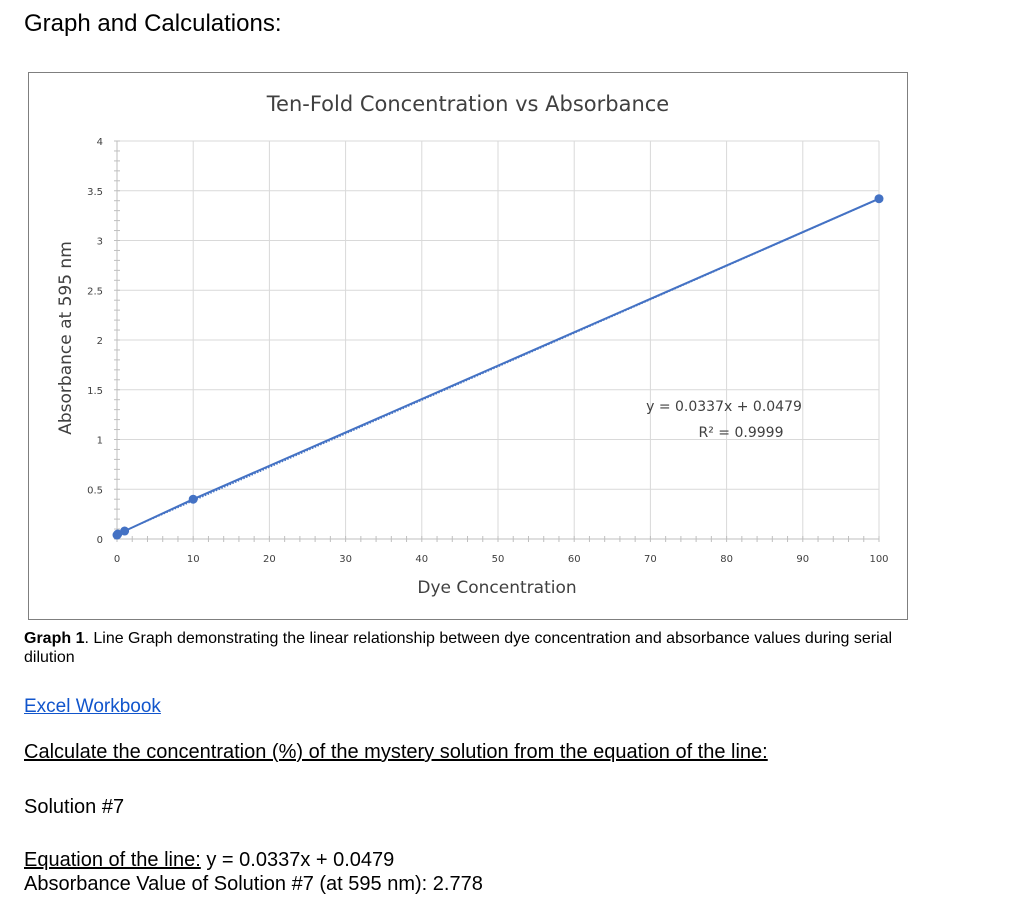 The image size is (1024, 922). Describe the element at coordinates (345, 559) in the screenshot. I see `x-tick-label: 30` at that location.